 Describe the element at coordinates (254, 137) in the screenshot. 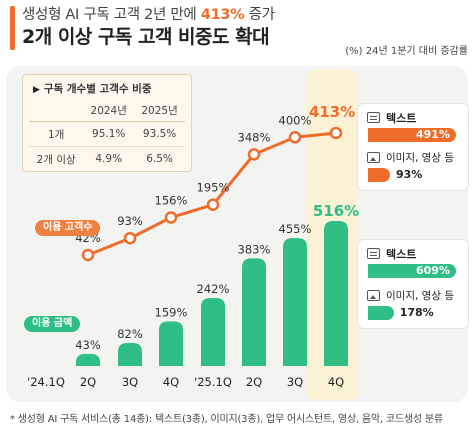

I see `users-line-label: 348%` at that location.